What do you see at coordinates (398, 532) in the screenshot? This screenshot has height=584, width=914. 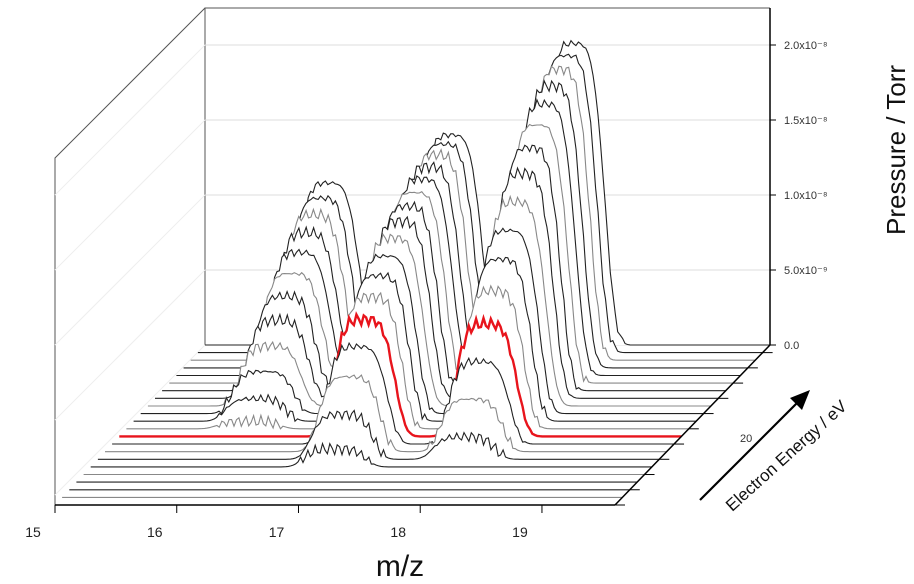 I see `x-tick-label: 18` at bounding box center [398, 532].